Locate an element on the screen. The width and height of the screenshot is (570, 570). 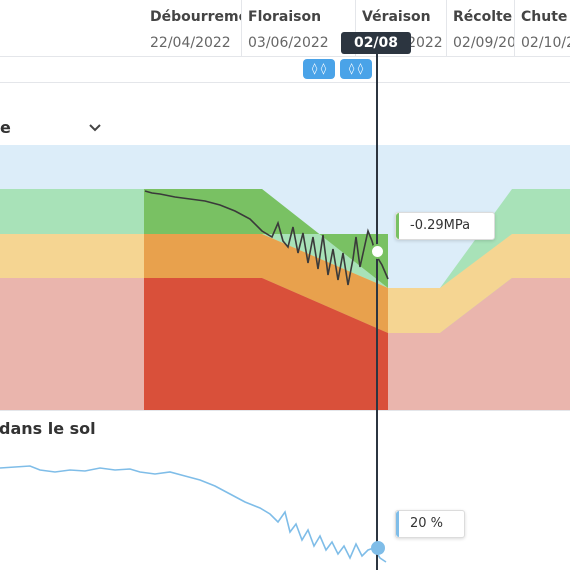
chevron-down-icon is located at coordinates (95, 127).